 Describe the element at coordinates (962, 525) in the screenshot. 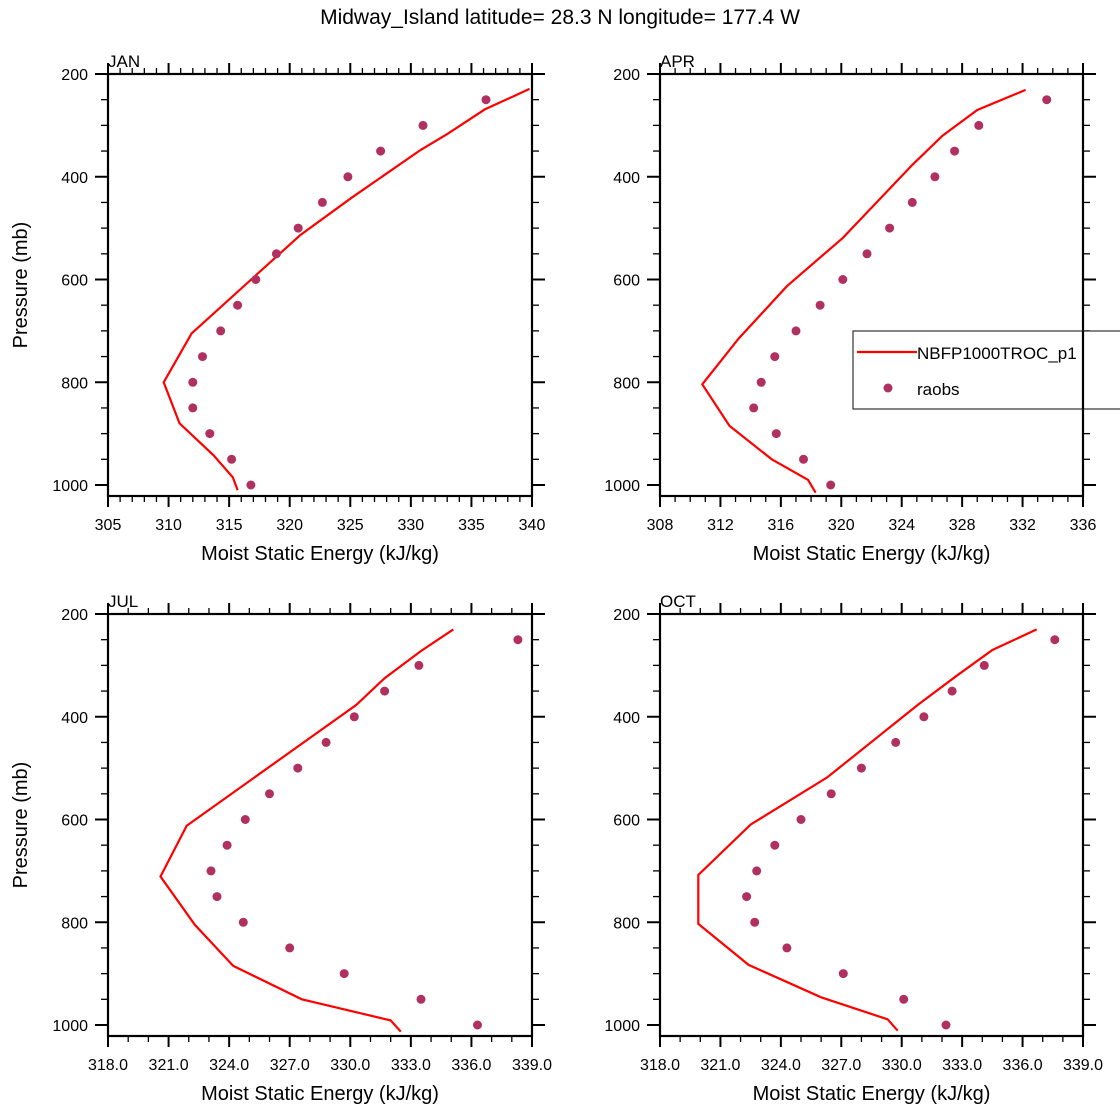

I see `x-tick-label: 328` at that location.